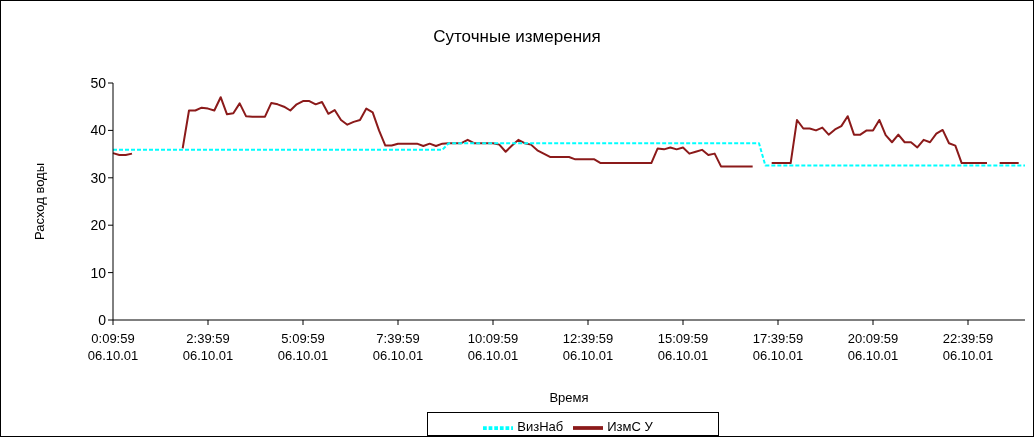 The width and height of the screenshot is (1034, 437). I want to click on x-tick-label: 0:09:59 06.10.01, so click(113, 347).